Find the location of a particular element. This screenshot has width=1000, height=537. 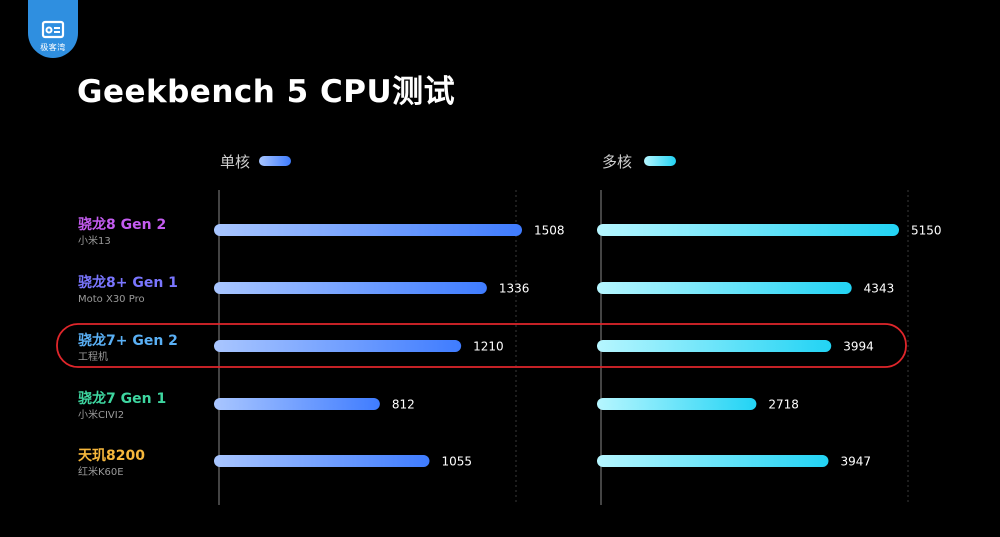

logo-text: 极客湾 is located at coordinates (53, 47).